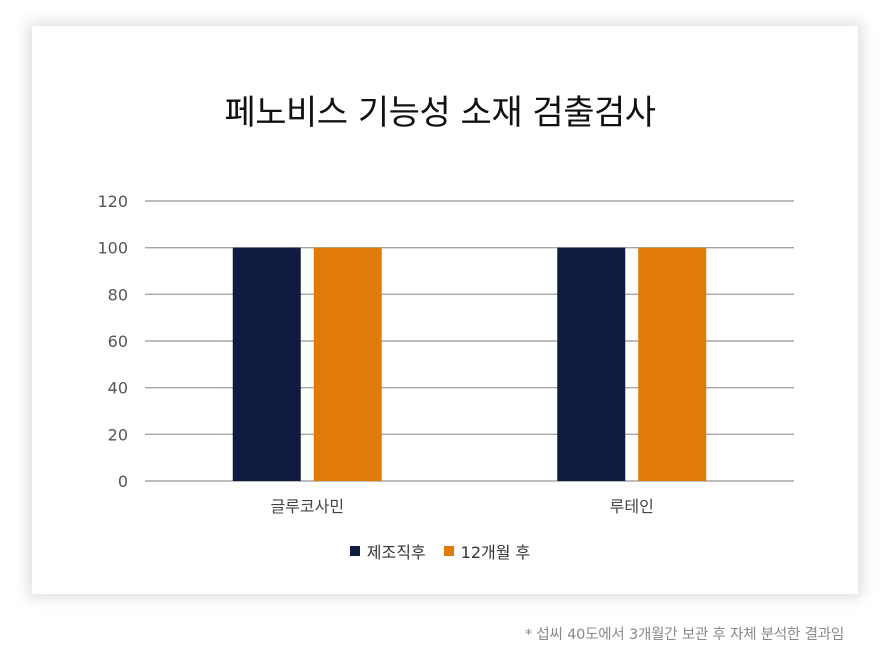 The image size is (880, 670). I want to click on y-tick-label: 100, so click(112, 248).